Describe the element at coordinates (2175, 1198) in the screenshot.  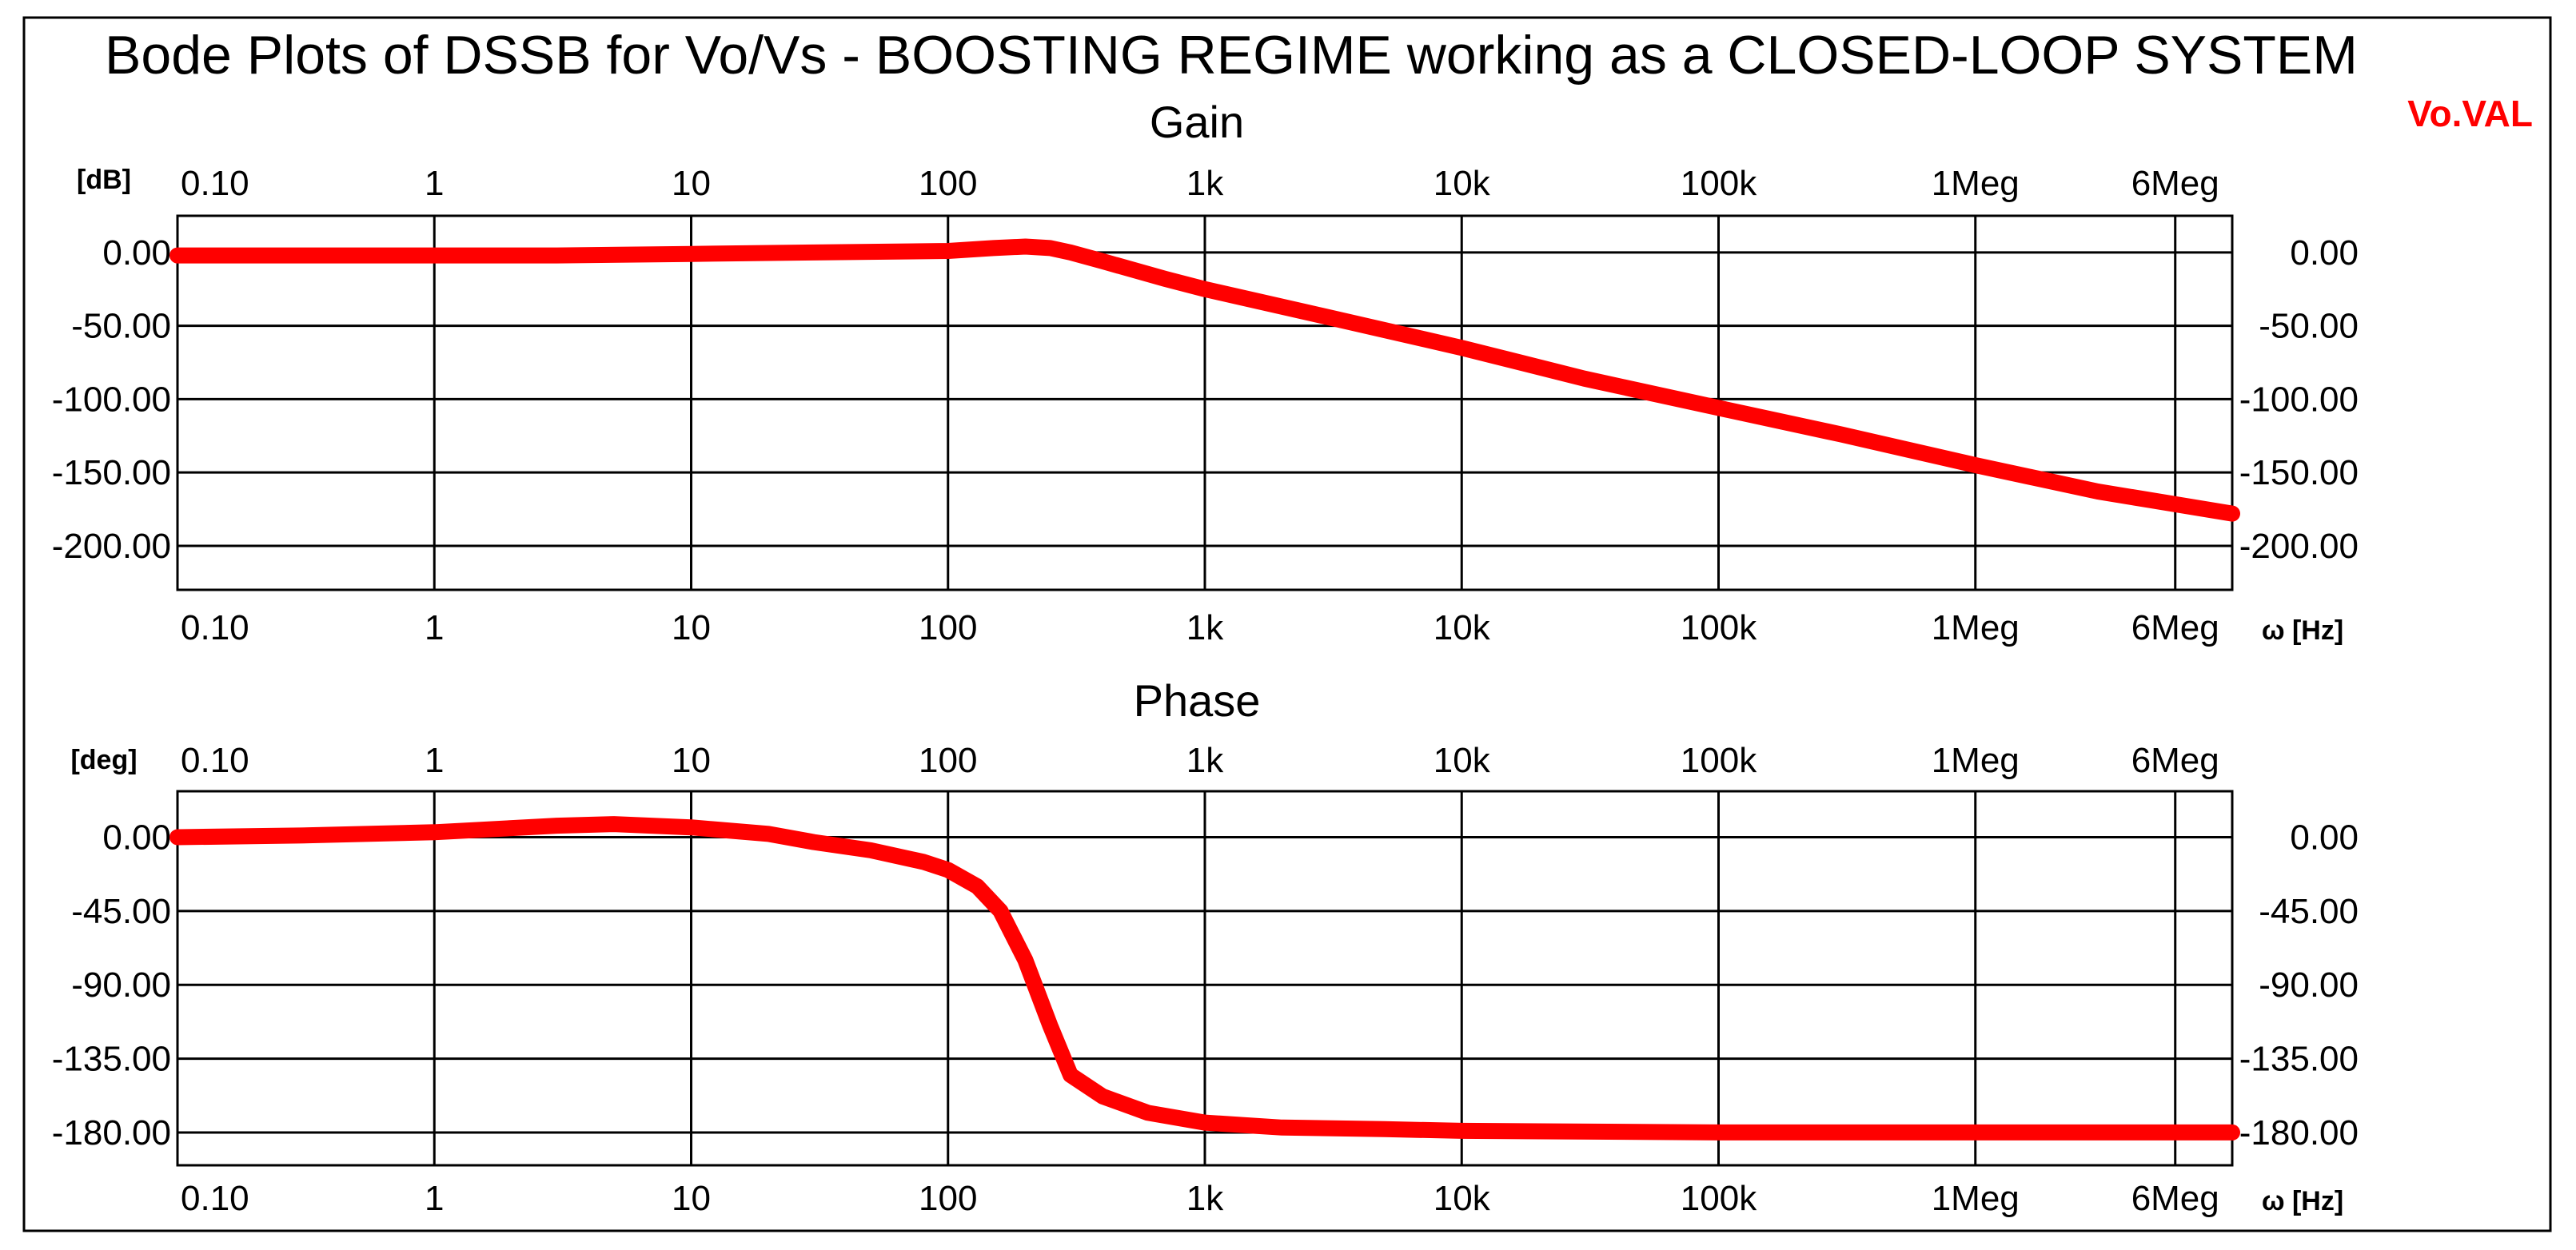
I see `phase-x-tick-label-bottom: 6Meg` at that location.